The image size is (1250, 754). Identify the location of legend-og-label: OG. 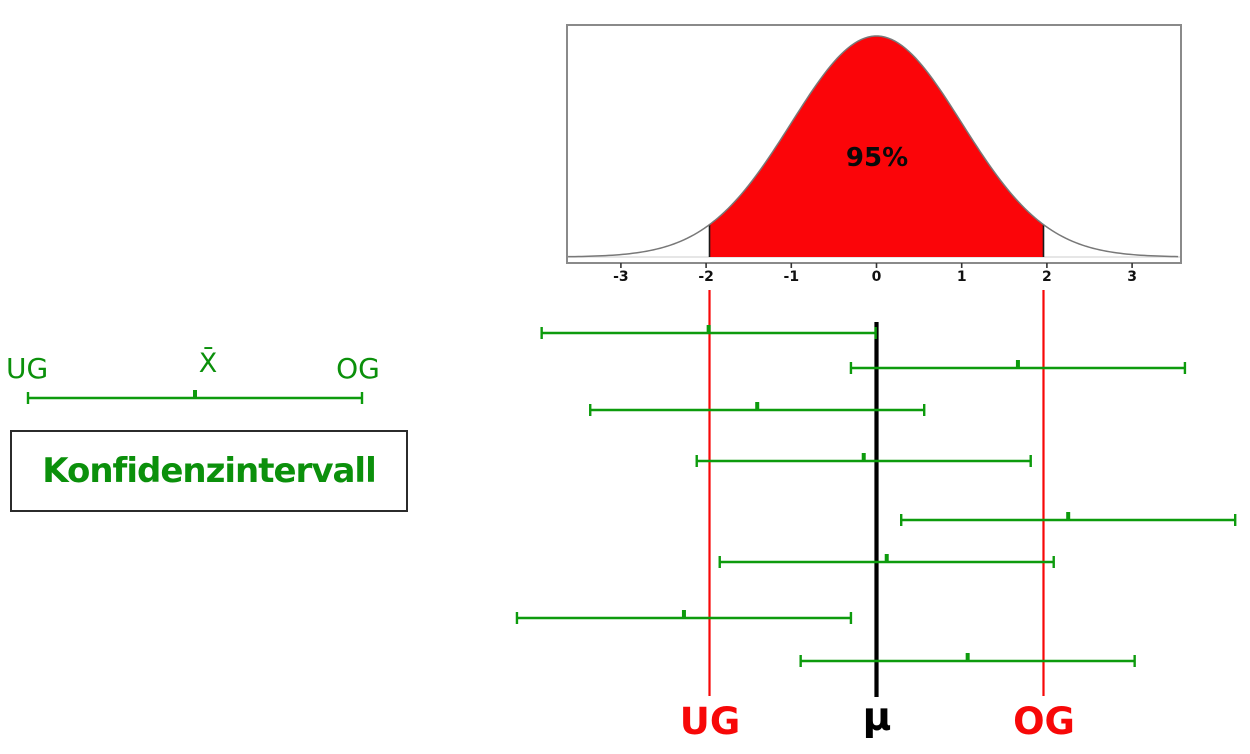
(358, 368).